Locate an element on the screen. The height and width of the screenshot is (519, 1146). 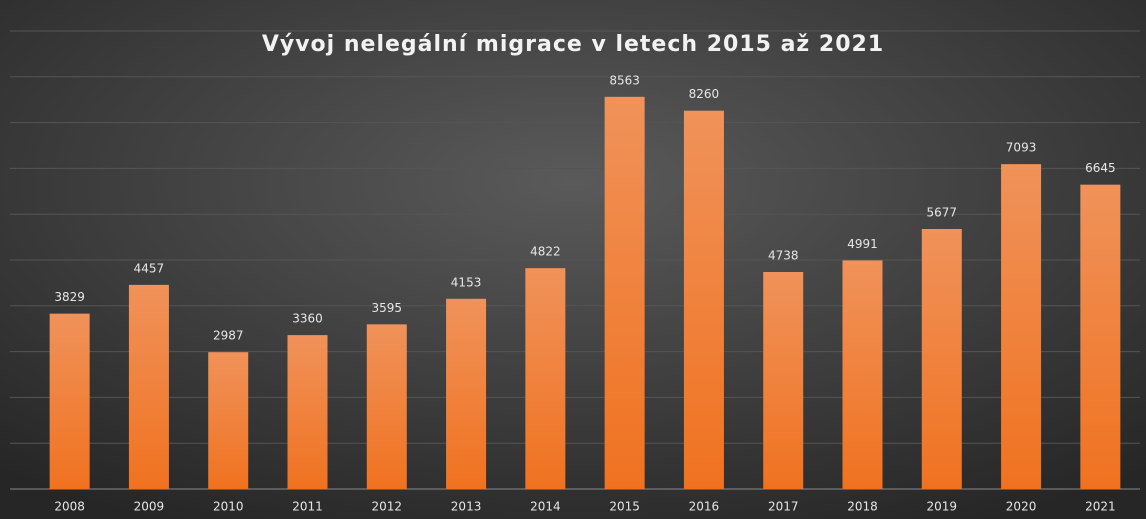
x-tick-label: 2015 is located at coordinates (624, 507).